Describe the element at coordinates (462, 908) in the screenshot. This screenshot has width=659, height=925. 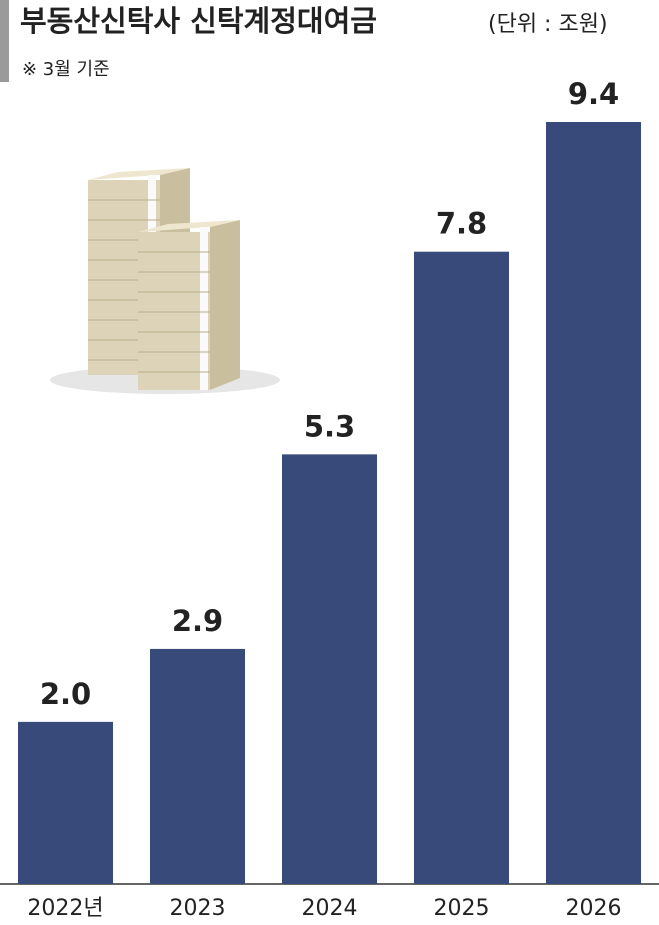
I see `x-tick-label: 2025` at that location.